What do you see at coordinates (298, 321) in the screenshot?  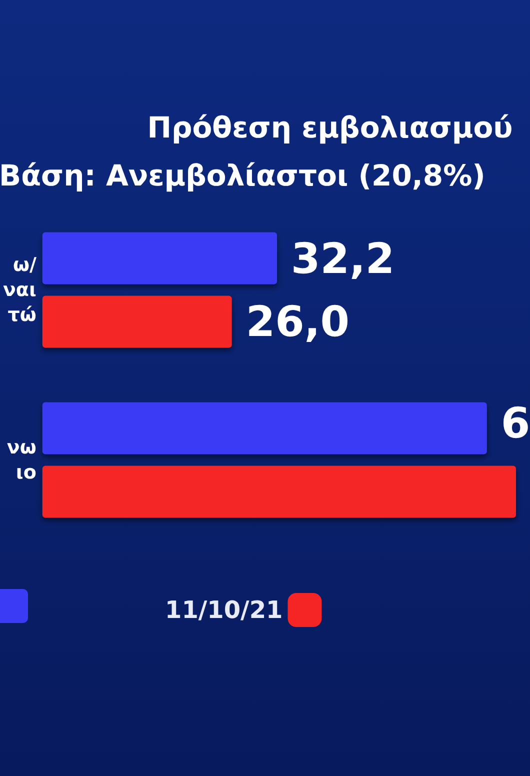 I see `data-label: 26,0` at bounding box center [298, 321].